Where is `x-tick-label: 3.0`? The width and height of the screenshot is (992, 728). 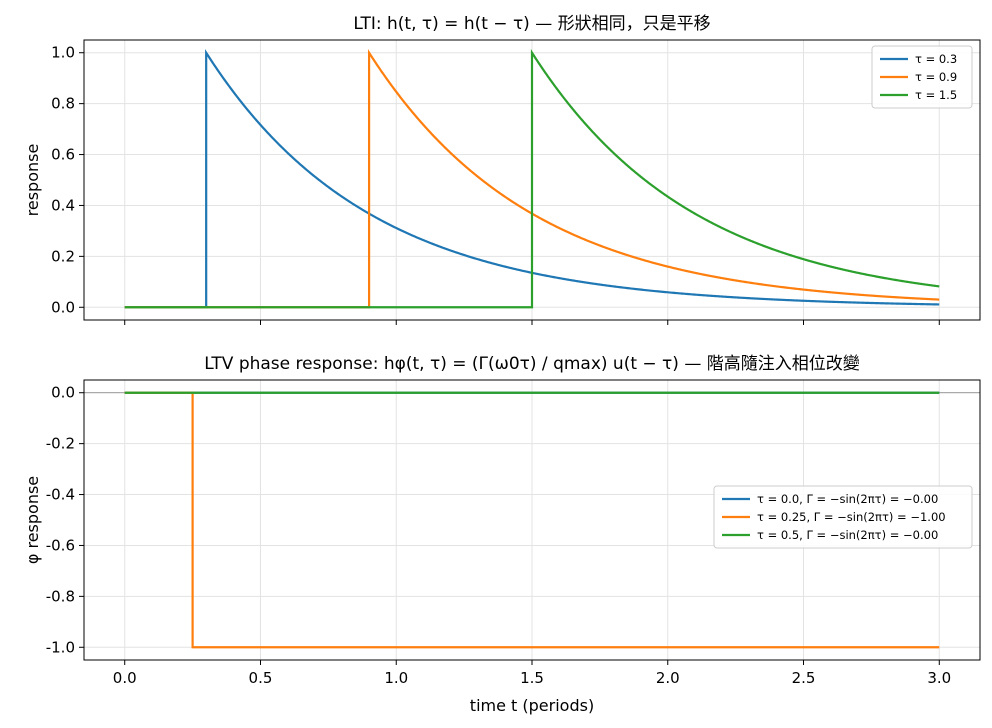 x-tick-label: 3.0 is located at coordinates (939, 678).